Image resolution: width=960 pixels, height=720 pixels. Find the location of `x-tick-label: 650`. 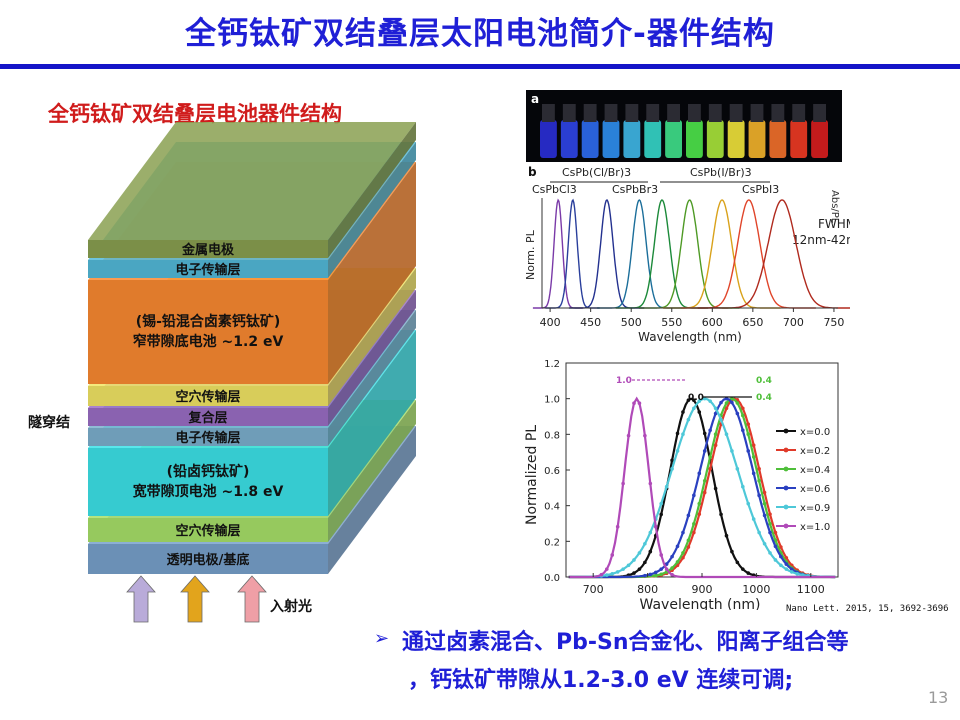

x-tick-label: 650 is located at coordinates (752, 322).